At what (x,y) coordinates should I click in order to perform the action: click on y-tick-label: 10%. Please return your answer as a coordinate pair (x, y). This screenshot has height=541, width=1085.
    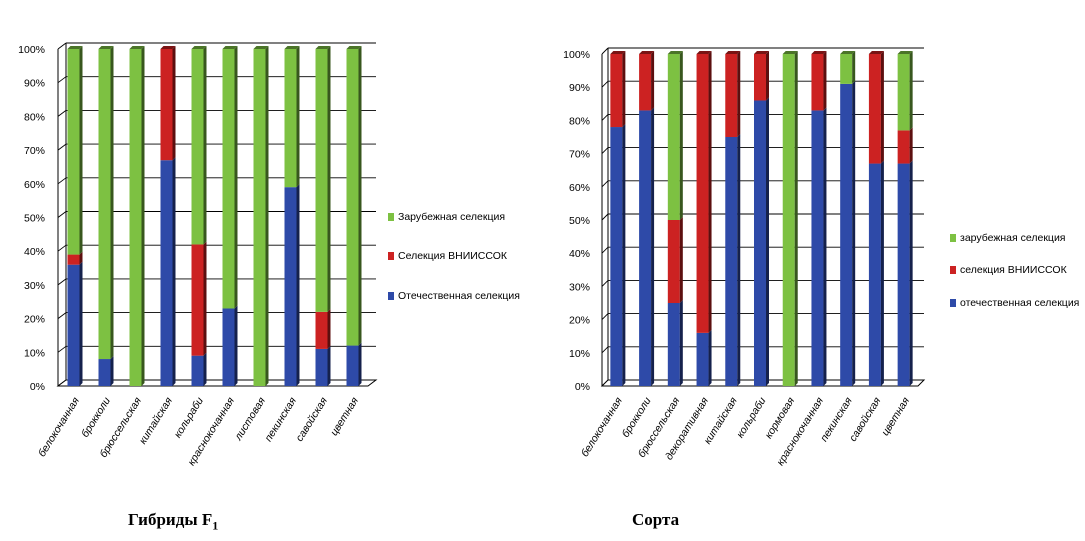
    Looking at the image, I should click on (34, 353).